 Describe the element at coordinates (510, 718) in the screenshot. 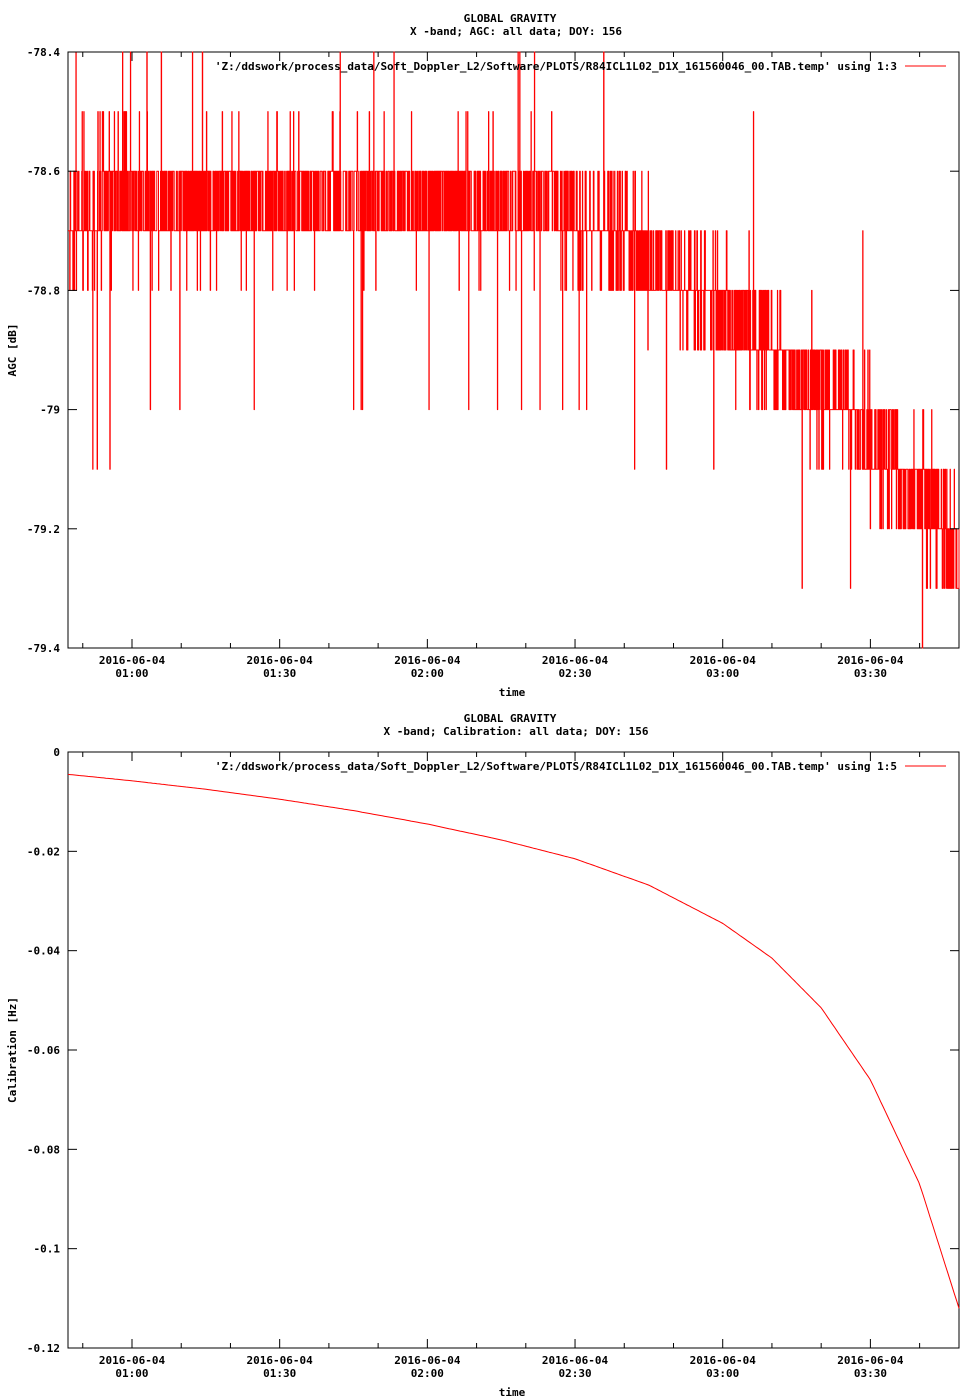

I see `calibration-chart-title: GLOBAL GRAVITY` at that location.